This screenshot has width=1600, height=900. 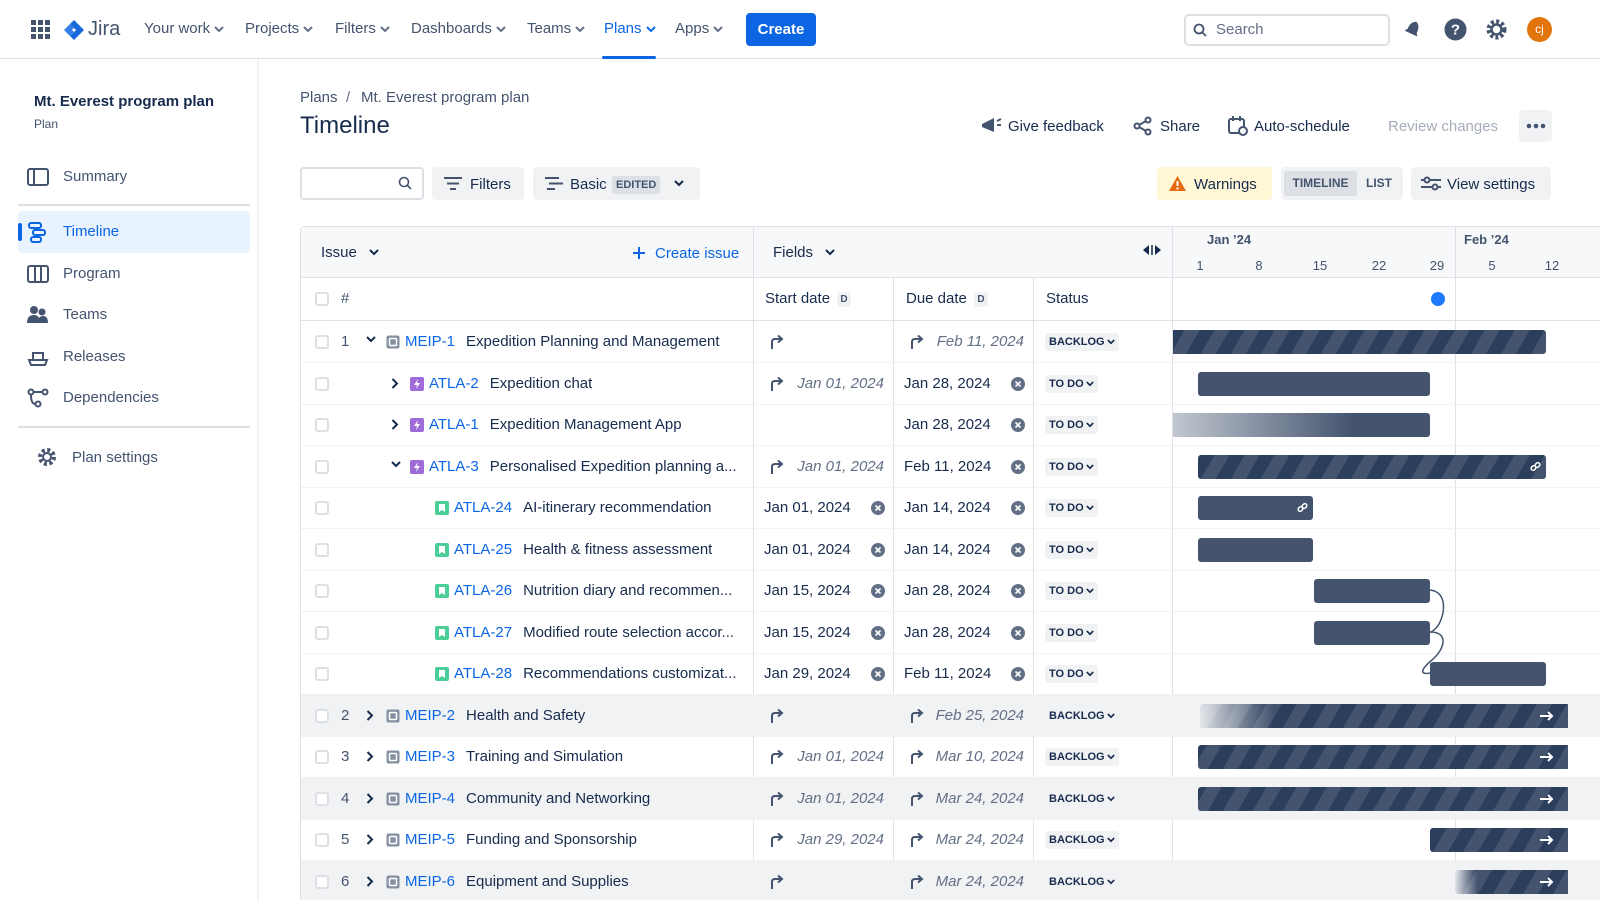 I want to click on app-switcher, so click(x=40, y=29).